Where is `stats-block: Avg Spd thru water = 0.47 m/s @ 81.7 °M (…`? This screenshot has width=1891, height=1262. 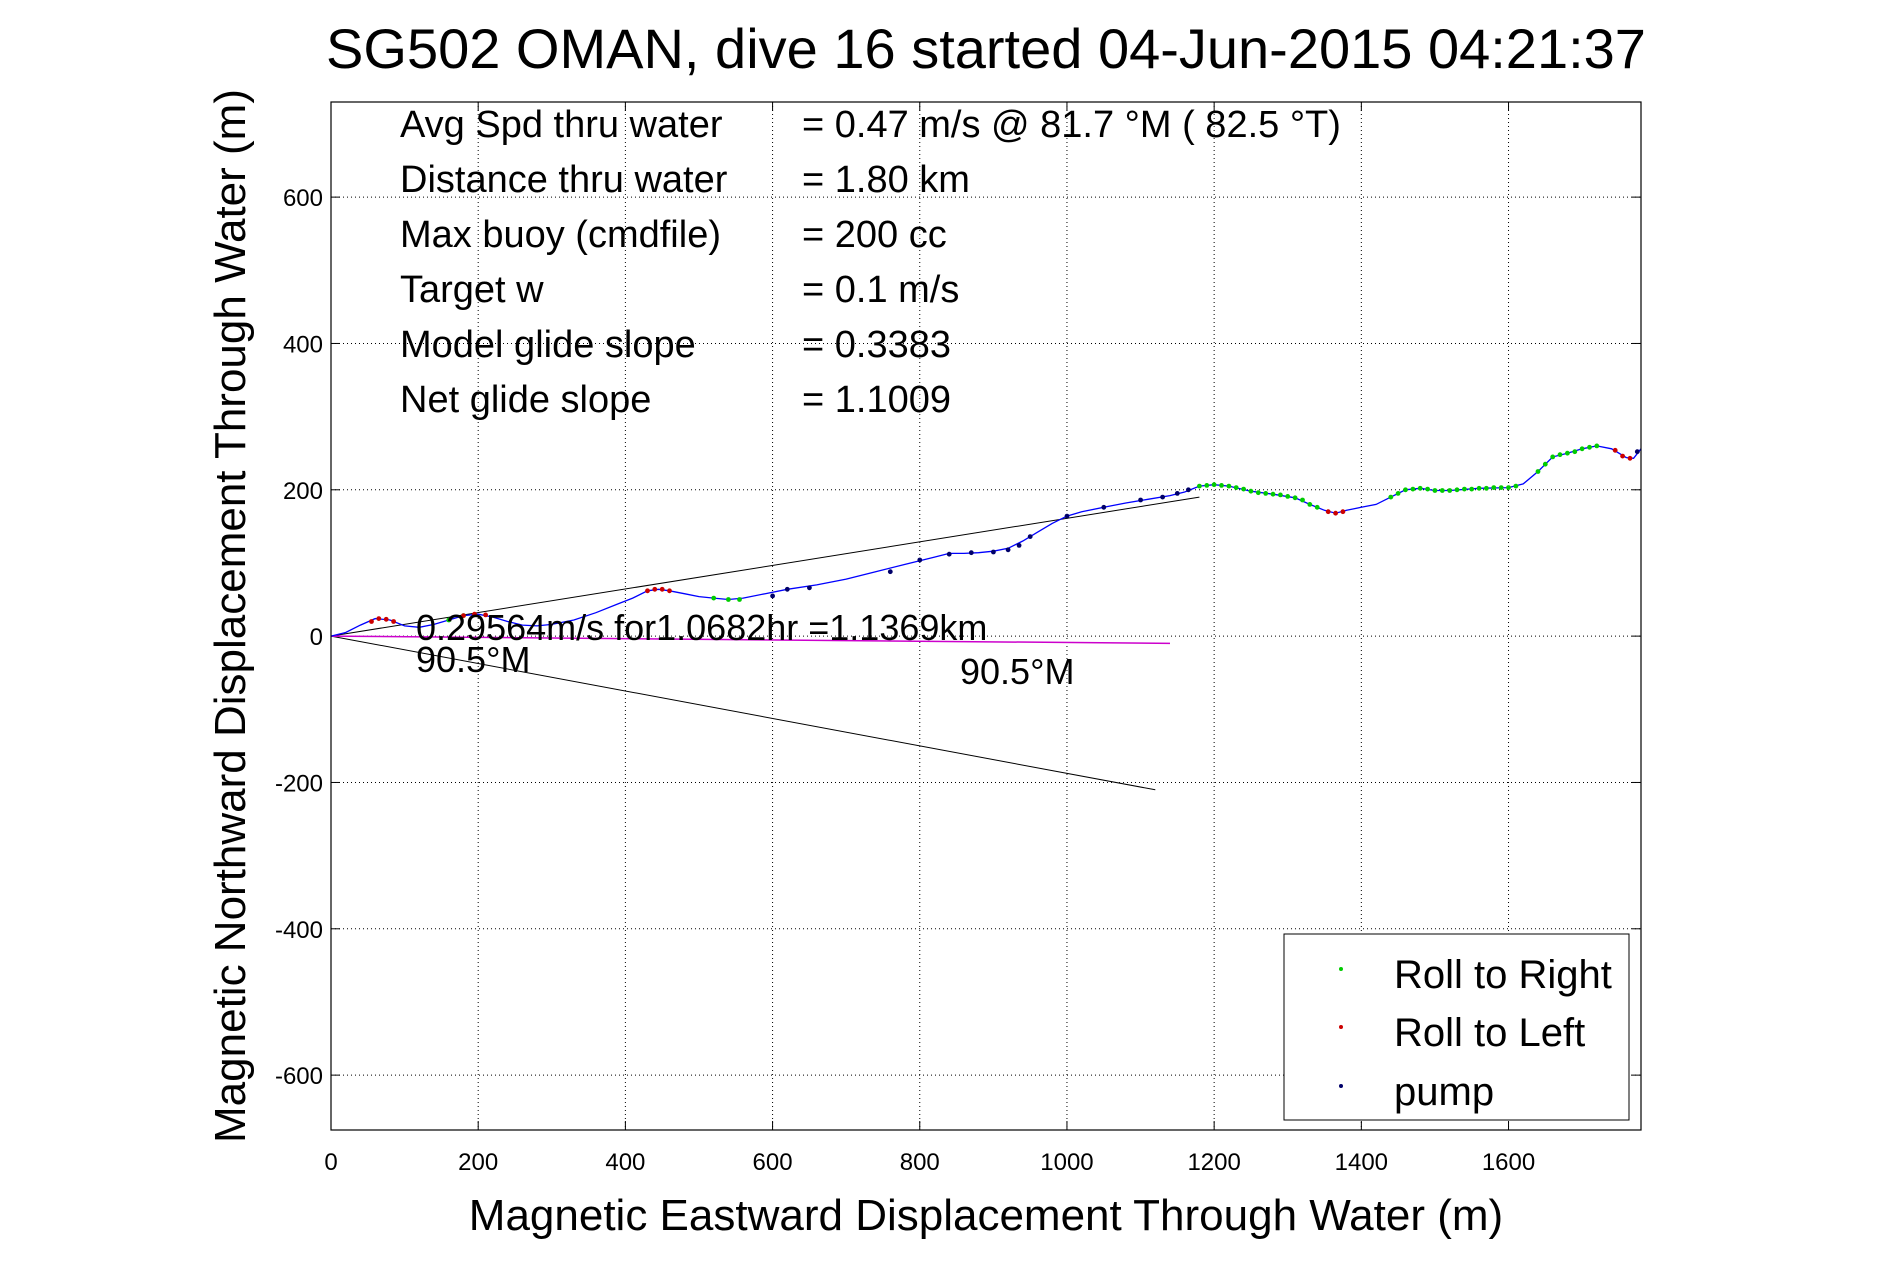 stats-block: Avg Spd thru water = 0.47 m/s @ 81.7 °M (… is located at coordinates (870, 262).